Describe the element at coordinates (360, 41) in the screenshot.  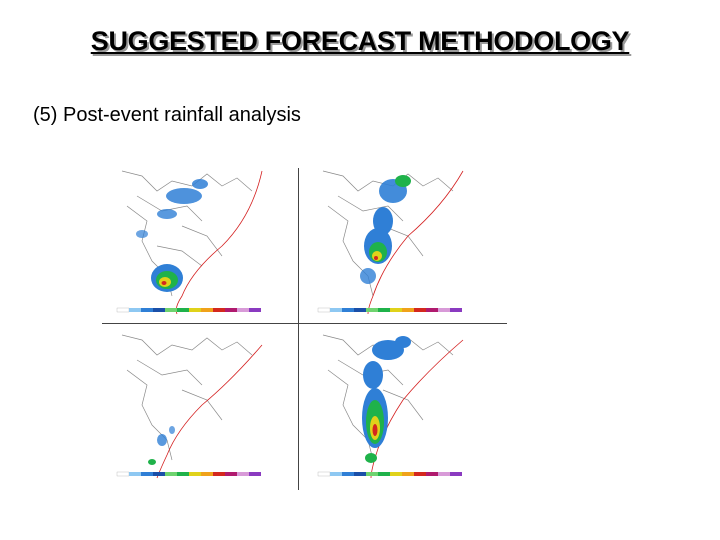
I see `slide-title: SUGGESTED FORECAST METHODOLOGY` at that location.